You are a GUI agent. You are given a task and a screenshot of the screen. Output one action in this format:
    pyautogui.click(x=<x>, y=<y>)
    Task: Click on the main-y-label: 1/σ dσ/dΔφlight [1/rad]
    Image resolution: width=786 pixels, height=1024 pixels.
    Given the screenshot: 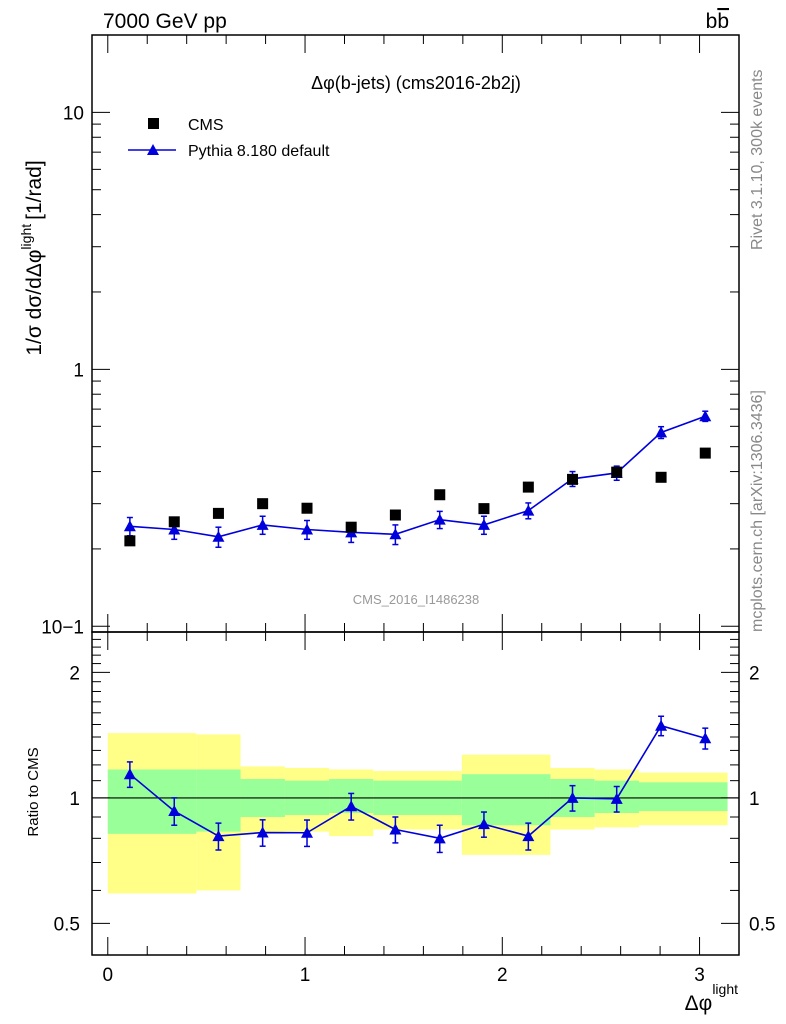 What is the action you would take?
    pyautogui.click(x=32, y=257)
    